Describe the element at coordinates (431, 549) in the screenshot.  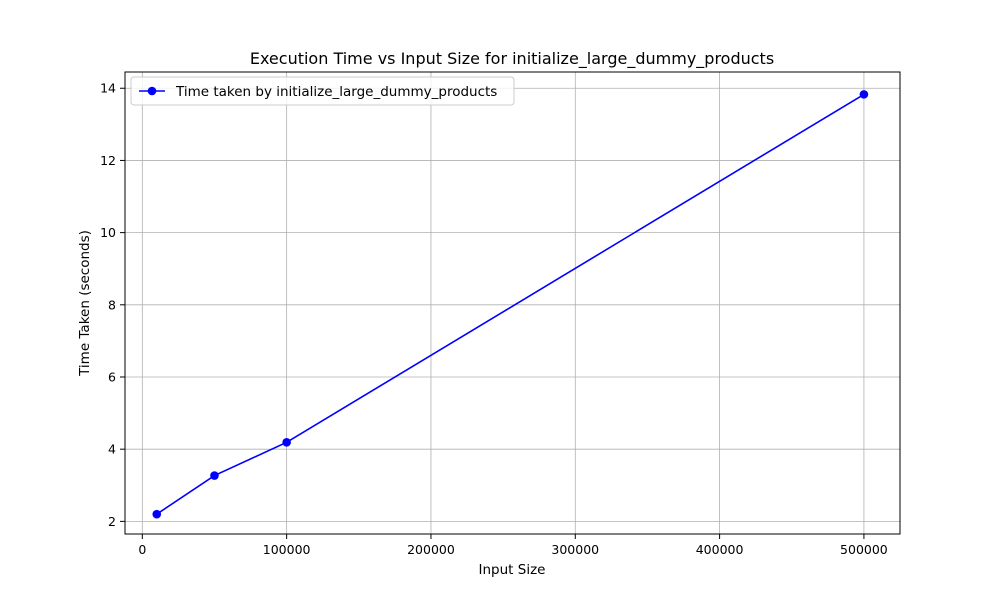
I see `x-tick-label: 200000` at that location.